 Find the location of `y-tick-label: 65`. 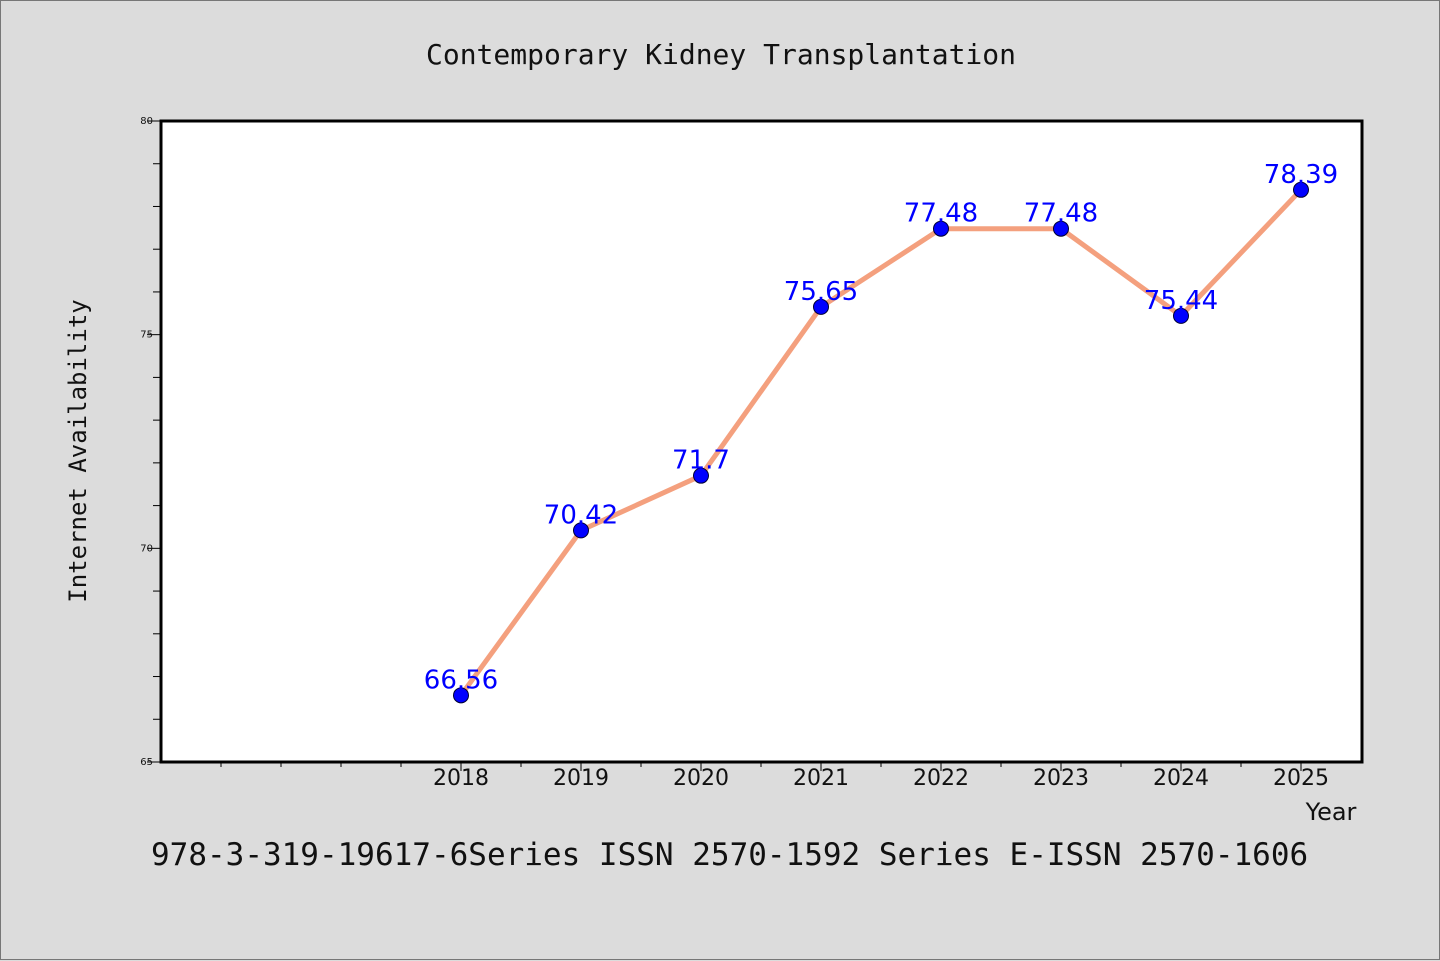

y-tick-label: 65 is located at coordinates (146, 762).